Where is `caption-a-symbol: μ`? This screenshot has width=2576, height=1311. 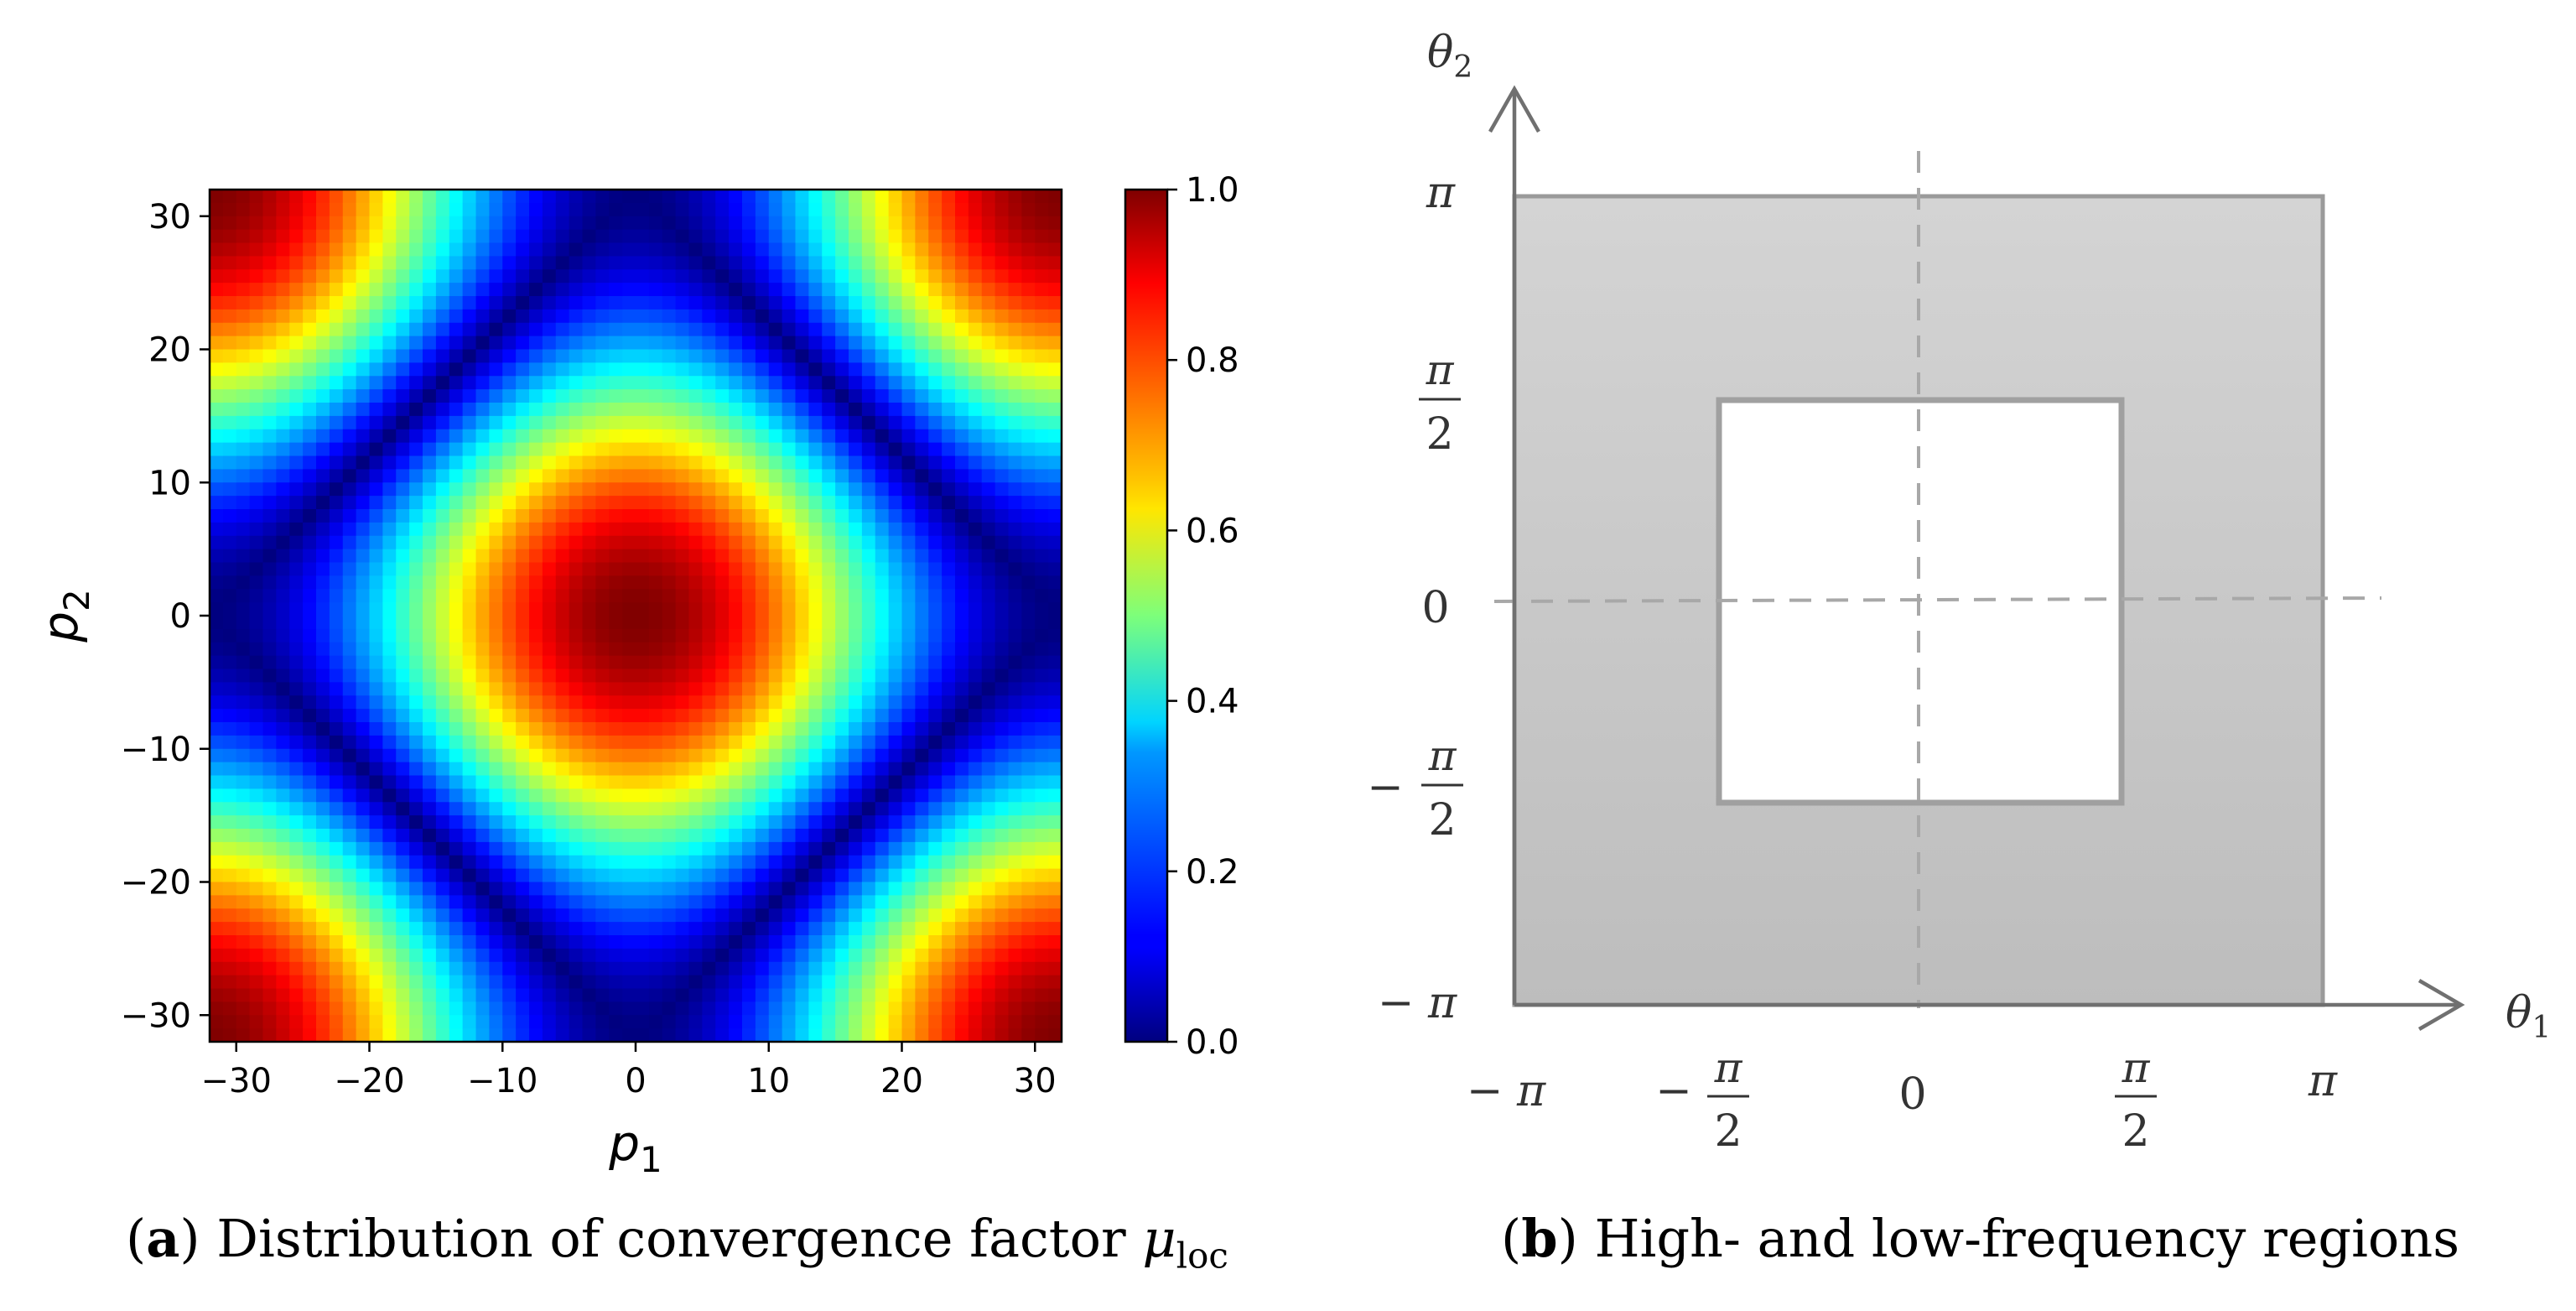 caption-a-symbol: μ is located at coordinates (1159, 1238).